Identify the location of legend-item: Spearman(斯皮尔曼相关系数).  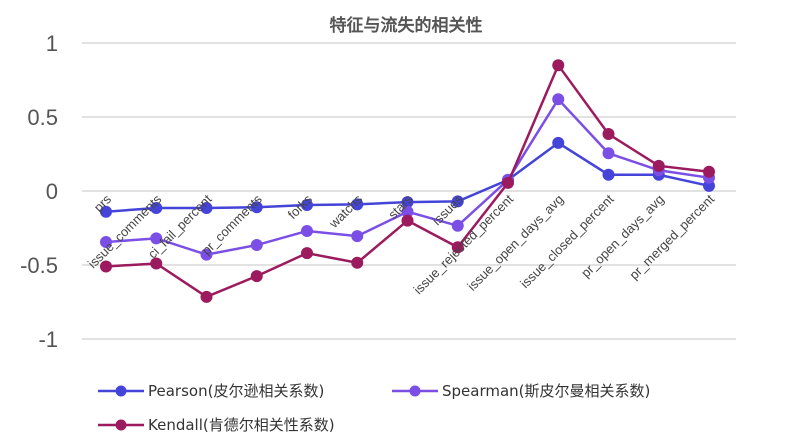
(521, 391).